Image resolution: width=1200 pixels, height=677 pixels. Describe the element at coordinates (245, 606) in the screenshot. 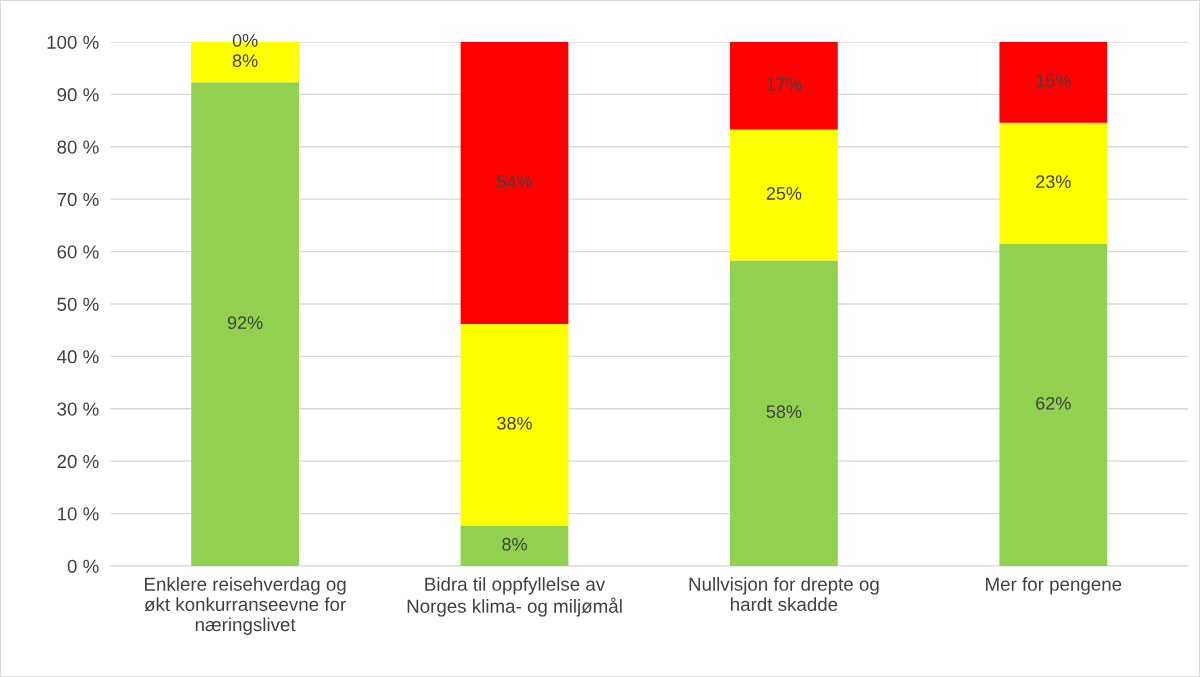

I see `x-tick-label: Enklere reisehverdag og økt konkurranseevne for næringslivet` at that location.